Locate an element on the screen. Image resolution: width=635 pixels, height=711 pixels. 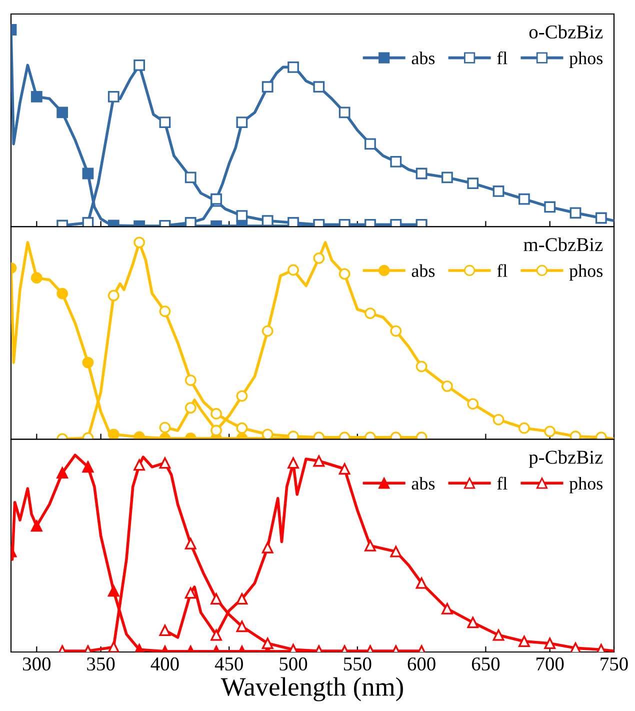
legend-title: o-CbzBiz is located at coordinates (566, 31).